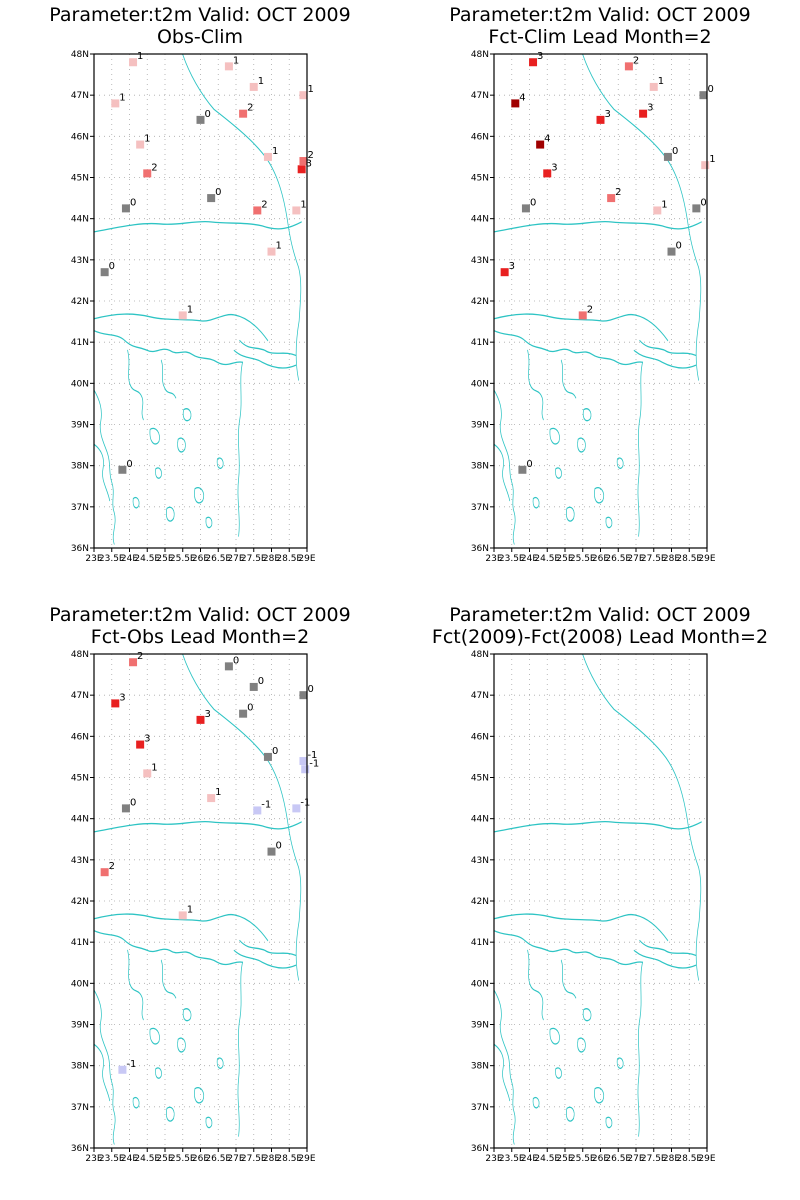 The height and width of the screenshot is (1200, 800). I want to click on station-value-label: 3, so click(122, 697).